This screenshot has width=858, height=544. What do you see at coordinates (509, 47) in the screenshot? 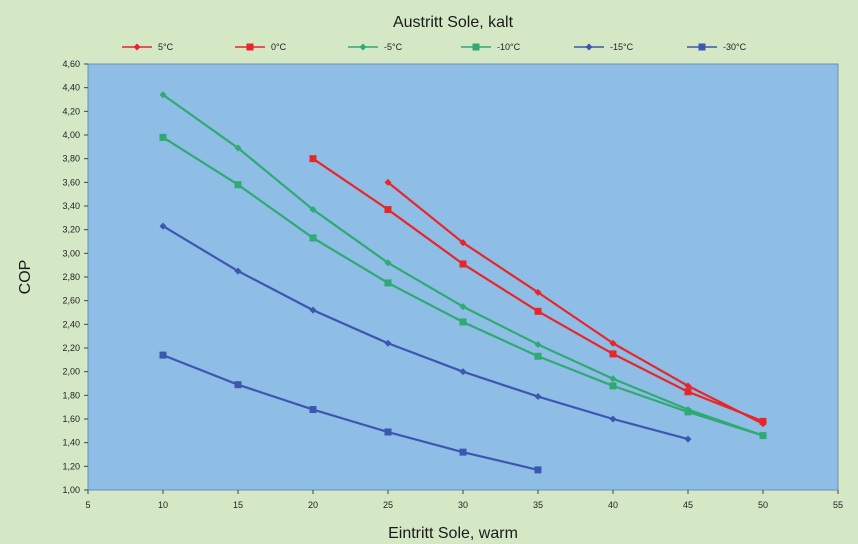
I see `legend-label: -10°C` at bounding box center [509, 47].